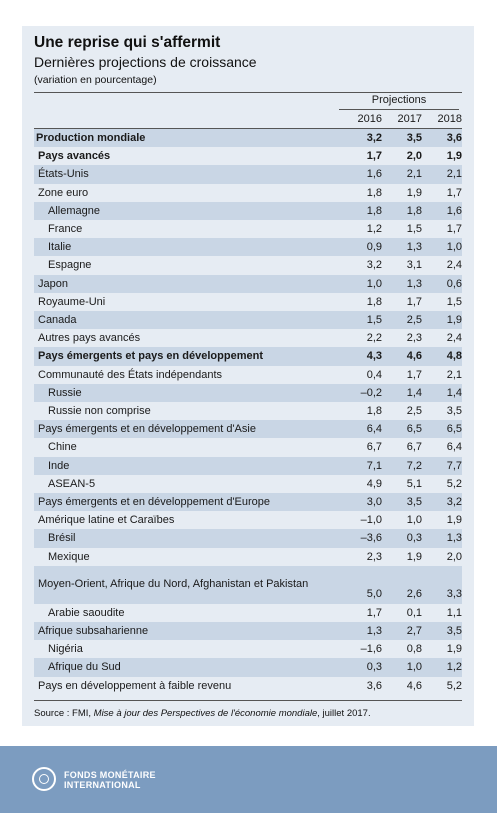 This screenshot has height=813, width=497. Describe the element at coordinates (369, 119) in the screenshot. I see `year-header-2016: 2016` at that location.